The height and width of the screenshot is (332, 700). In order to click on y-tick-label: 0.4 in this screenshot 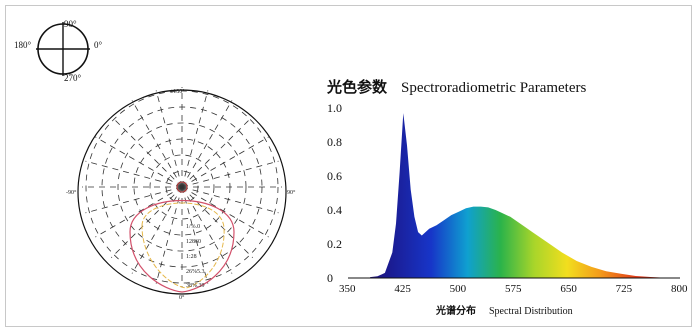, I will do `click(334, 210)`.